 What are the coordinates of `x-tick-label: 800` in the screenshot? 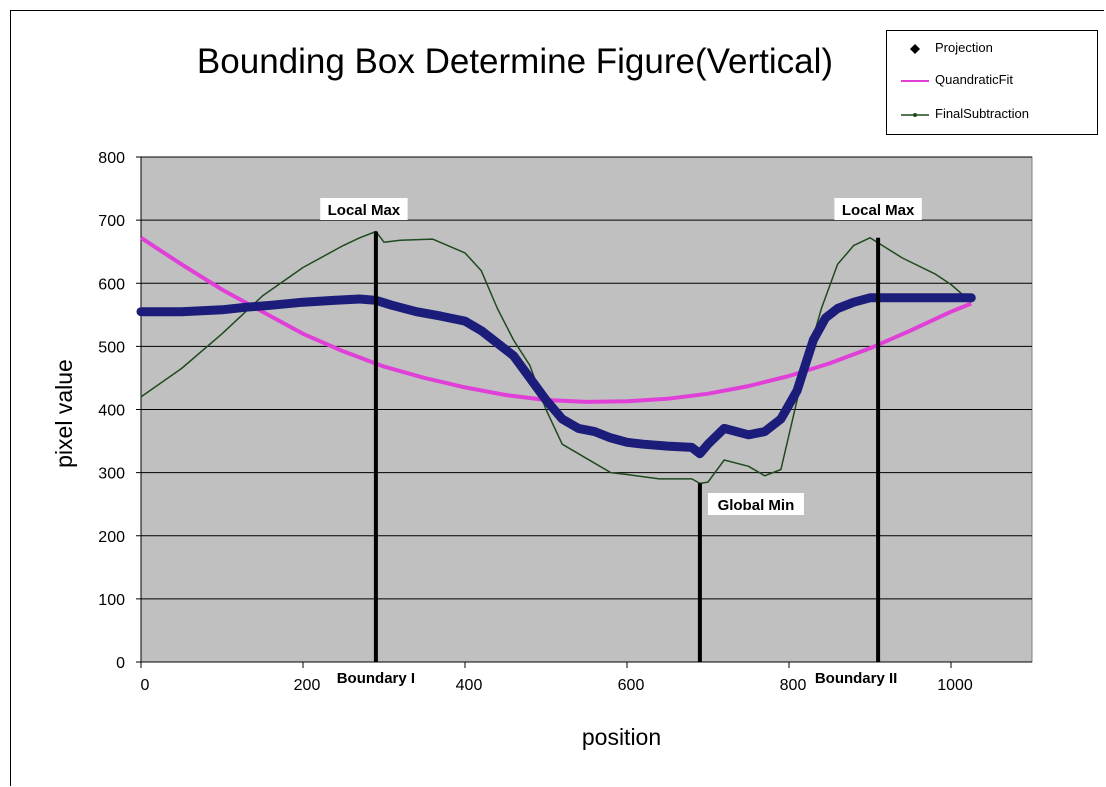 It's located at (793, 685).